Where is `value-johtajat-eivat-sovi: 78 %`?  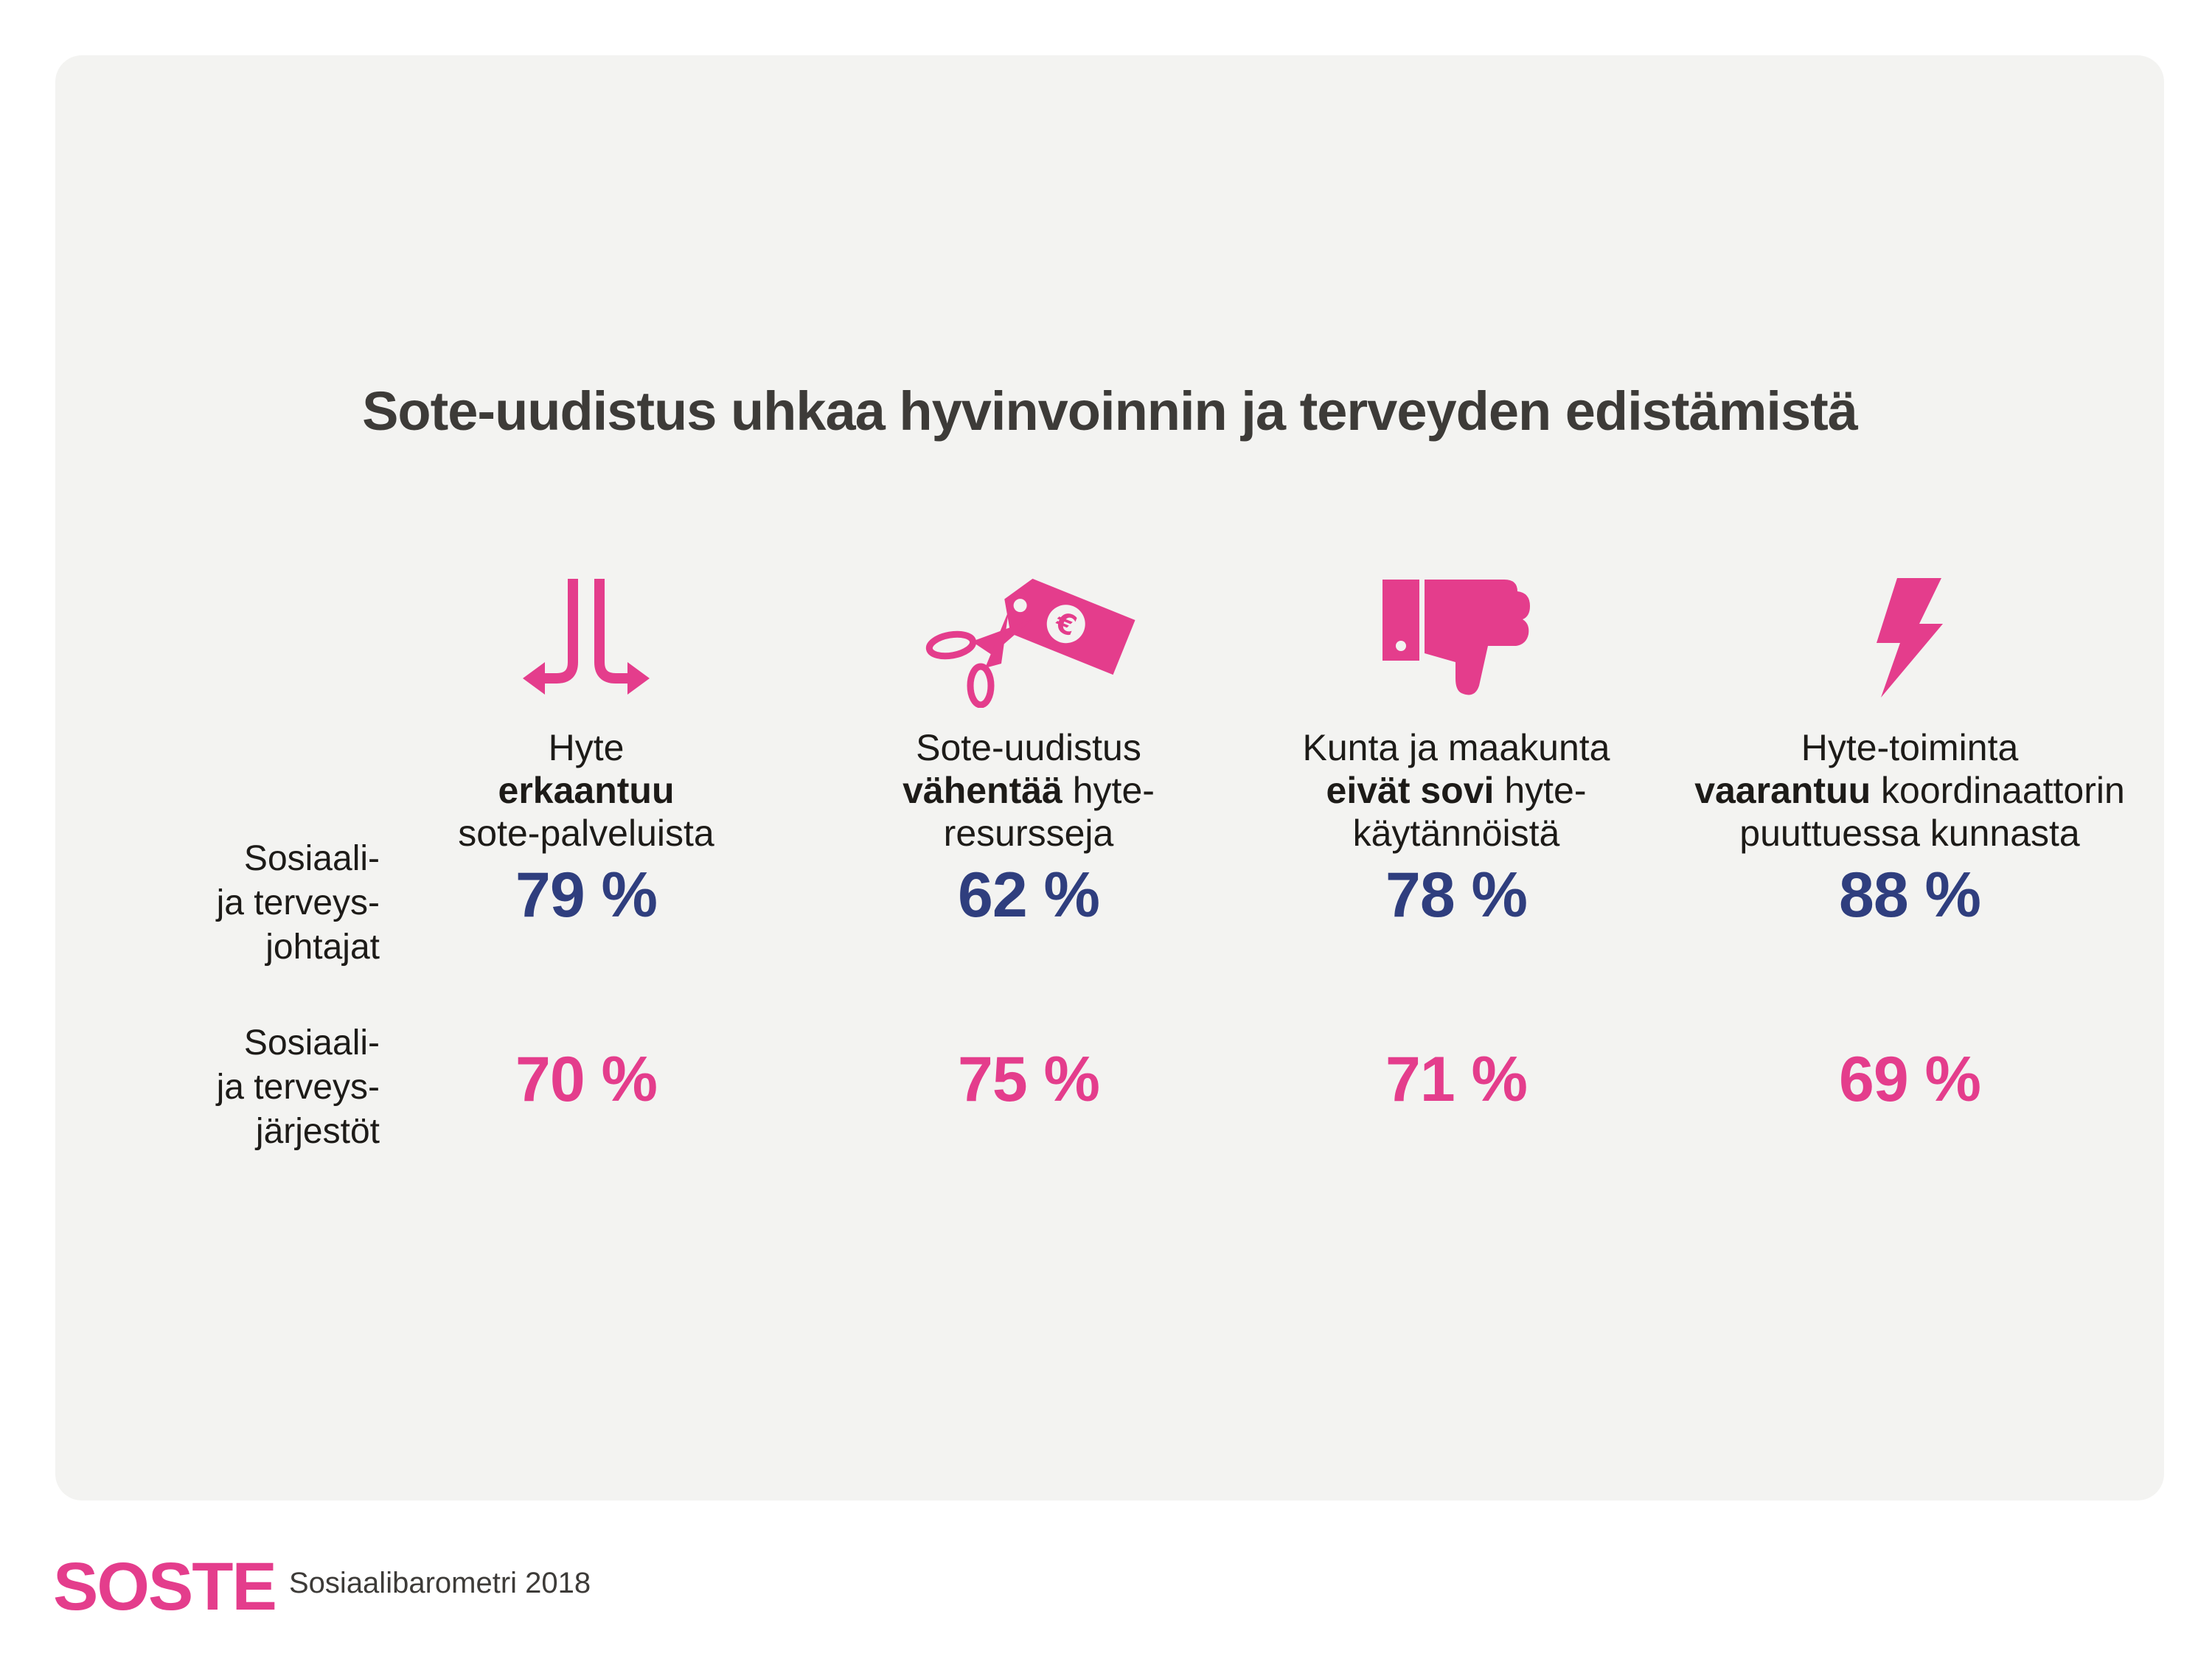 value-johtajat-eivat-sovi: 78 % is located at coordinates (1456, 895).